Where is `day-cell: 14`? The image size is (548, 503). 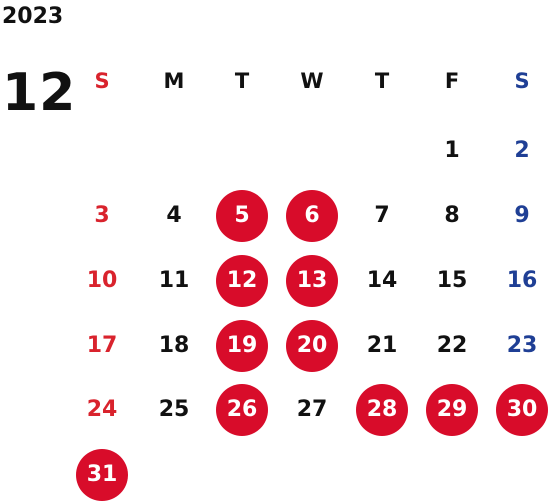
day-cell: 14 is located at coordinates (382, 280).